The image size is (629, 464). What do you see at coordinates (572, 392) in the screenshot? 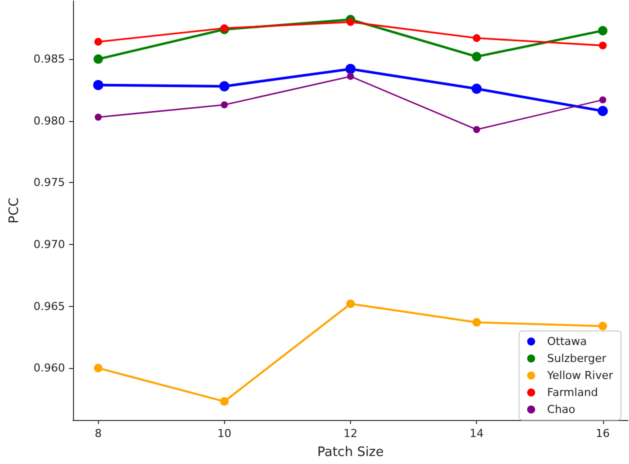
I see `legend-label: Farmland` at bounding box center [572, 392].